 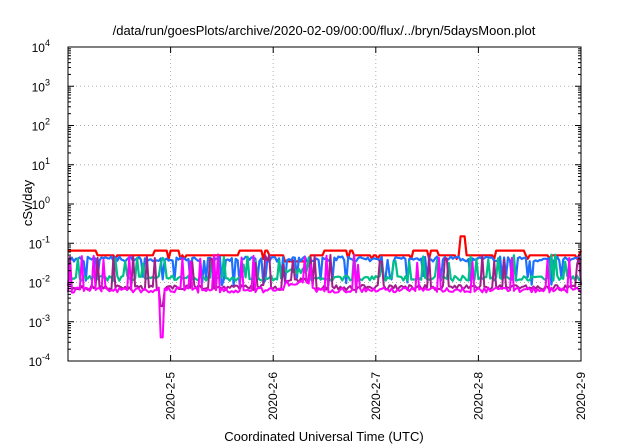 What do you see at coordinates (41, 203) in the screenshot?
I see `y-tick-label: 10⁰` at bounding box center [41, 203].